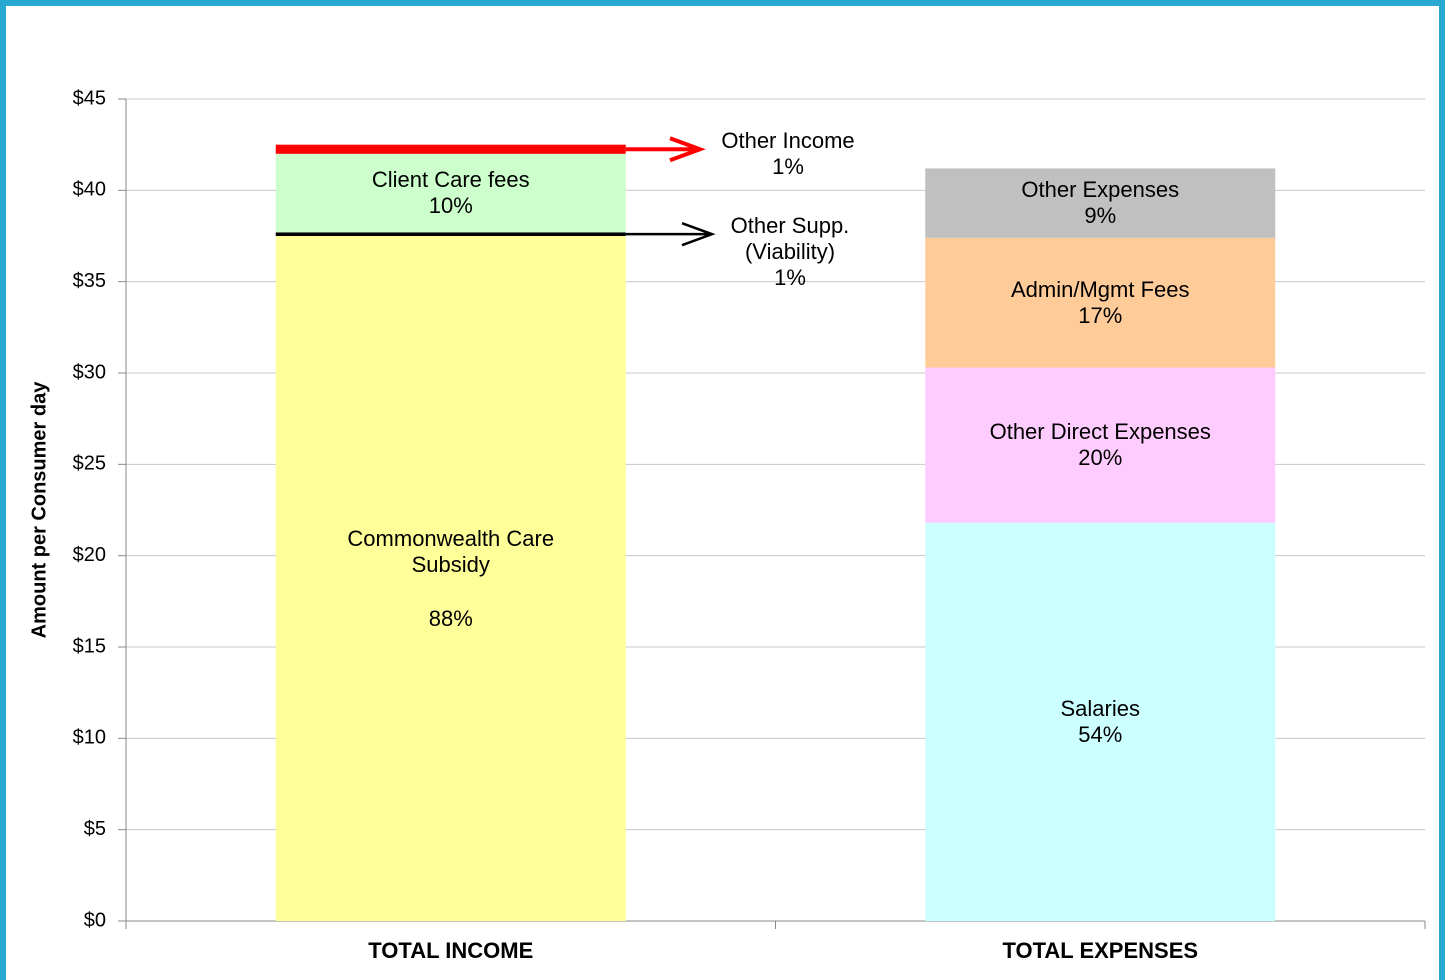 This screenshot has width=1445, height=980. What do you see at coordinates (1100, 734) in the screenshot?
I see `segment-share: 54%` at bounding box center [1100, 734].